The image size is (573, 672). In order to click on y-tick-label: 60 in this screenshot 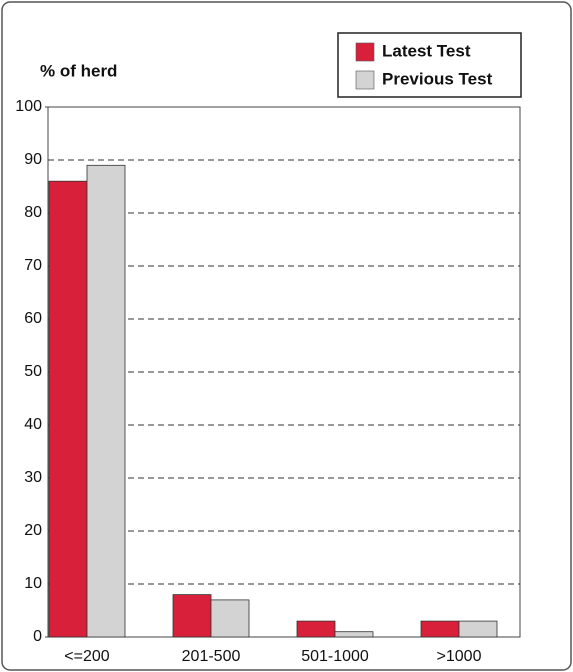, I will do `click(33, 318)`.